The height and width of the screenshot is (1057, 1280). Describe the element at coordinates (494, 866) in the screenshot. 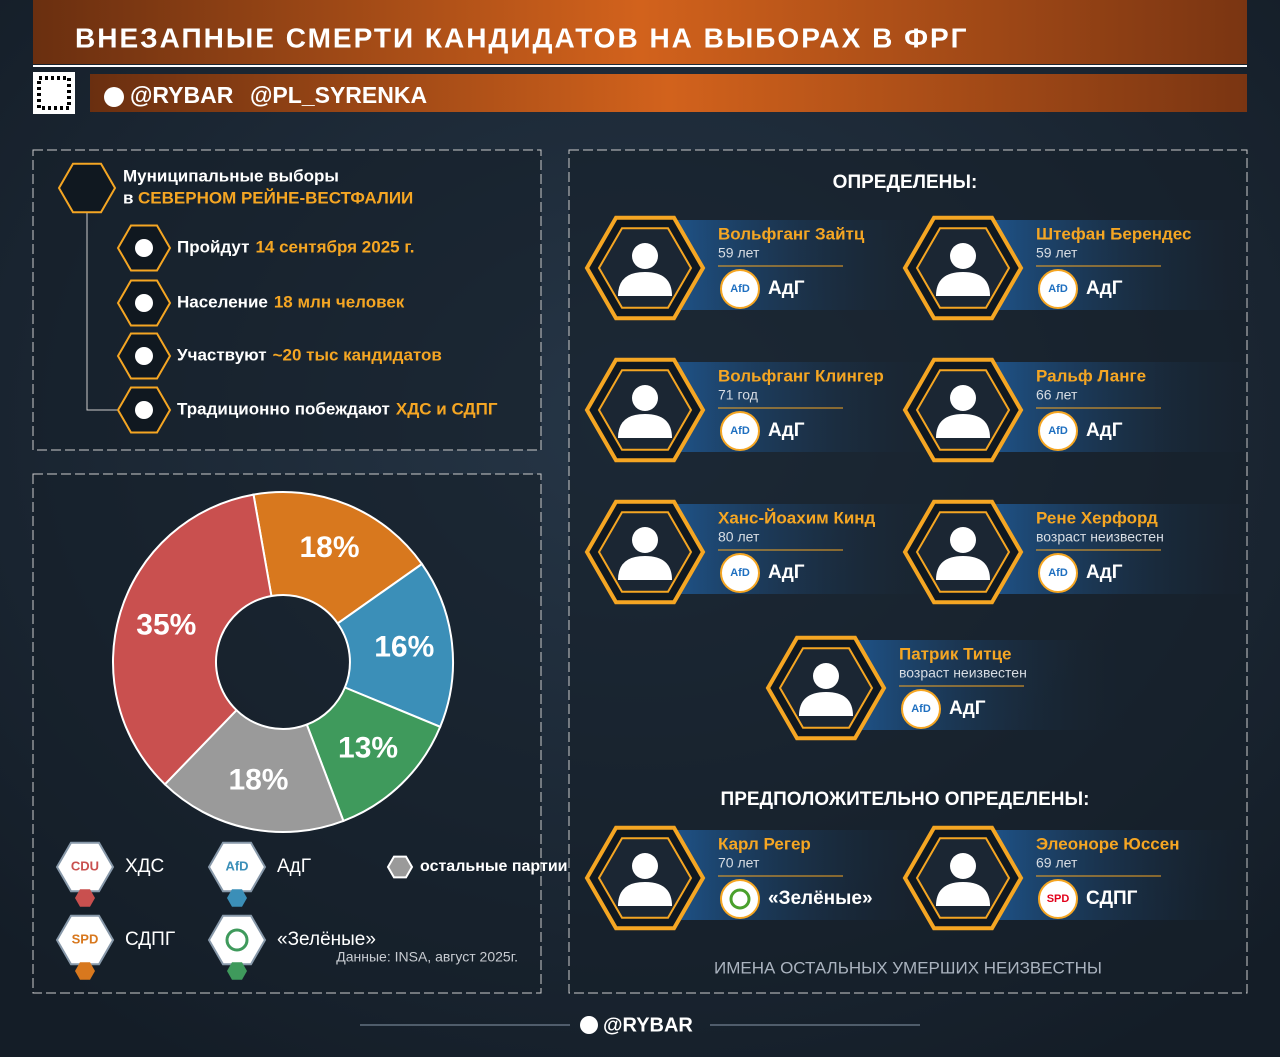

I see `legend-label: остальные партии` at that location.